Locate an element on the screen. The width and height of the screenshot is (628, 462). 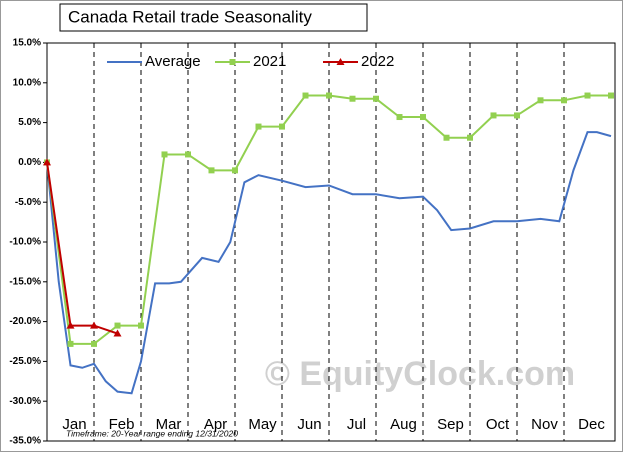
y-tick-label: -15.0% is located at coordinates (25, 281).